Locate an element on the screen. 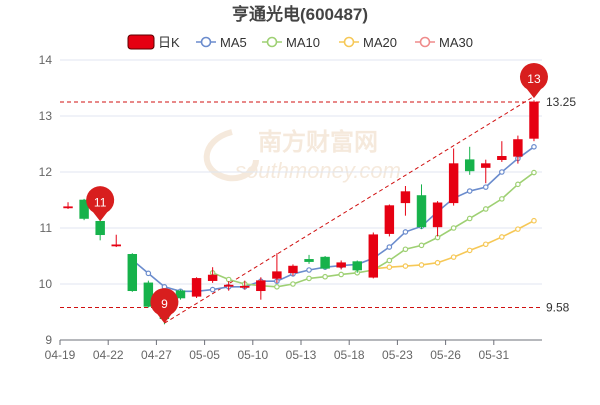  marker-label: 11 is located at coordinates (100, 202).